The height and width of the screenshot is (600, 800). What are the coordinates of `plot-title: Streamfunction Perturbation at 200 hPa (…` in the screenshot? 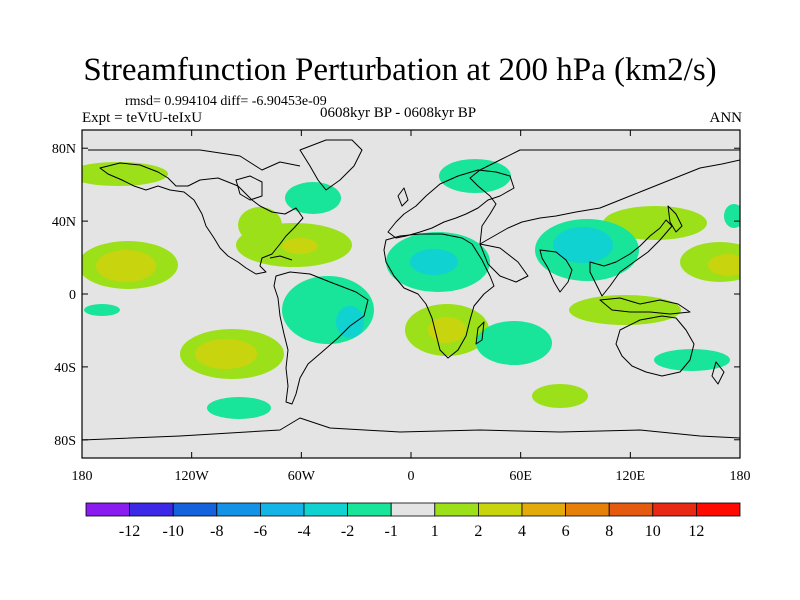 It's located at (400, 70).